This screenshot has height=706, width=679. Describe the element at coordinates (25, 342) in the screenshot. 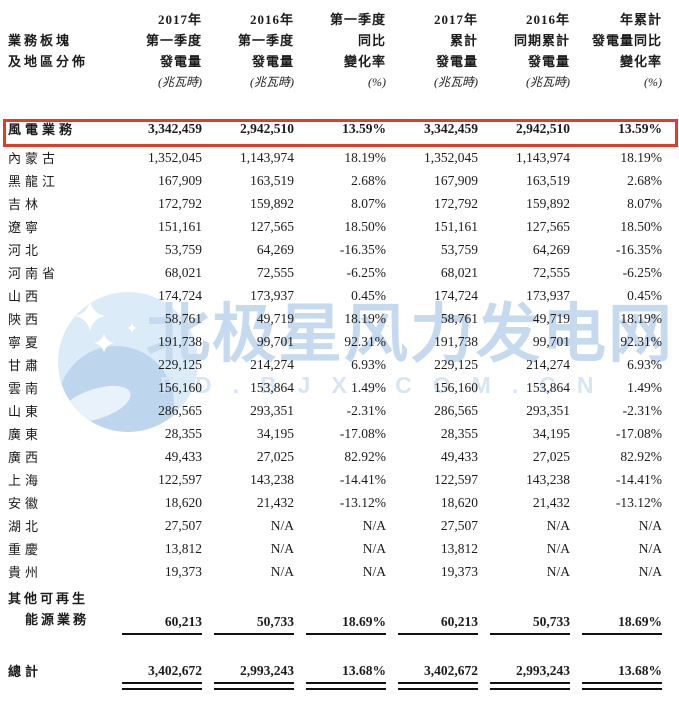

I see `row-label: 寧夏` at that location.